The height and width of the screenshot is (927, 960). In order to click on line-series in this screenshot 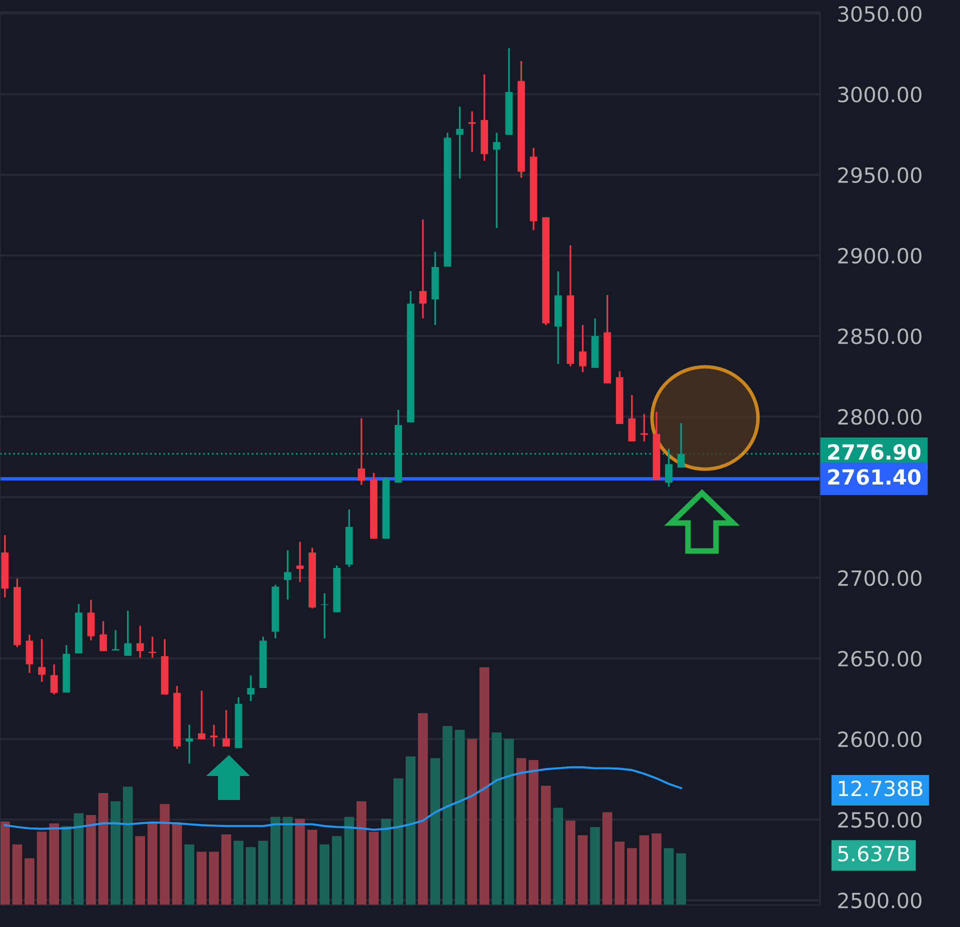, I will do `click(343, 798)`.